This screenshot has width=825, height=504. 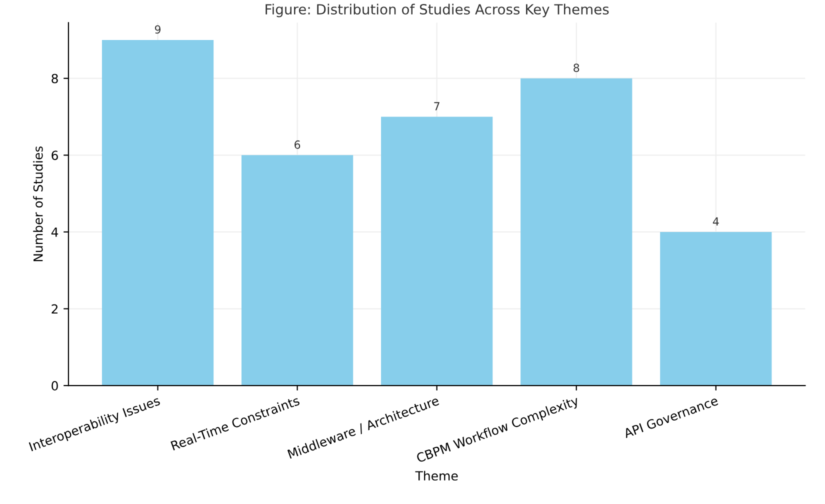 What do you see at coordinates (55, 79) in the screenshot?
I see `y-tick-label: 8` at bounding box center [55, 79].